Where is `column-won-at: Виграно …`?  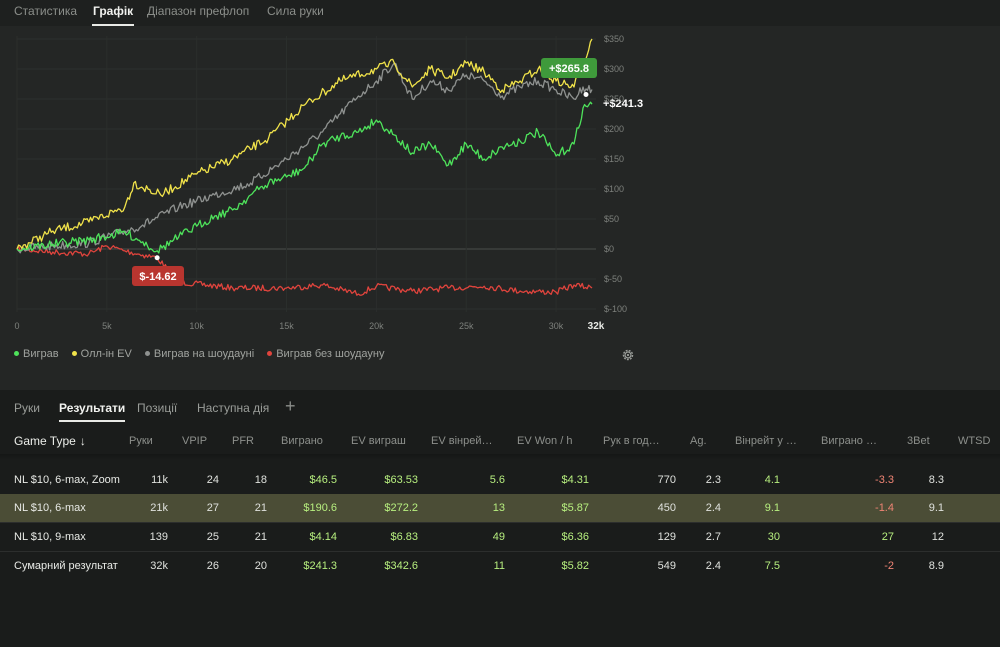 column-won-at: Виграно … is located at coordinates (849, 441).